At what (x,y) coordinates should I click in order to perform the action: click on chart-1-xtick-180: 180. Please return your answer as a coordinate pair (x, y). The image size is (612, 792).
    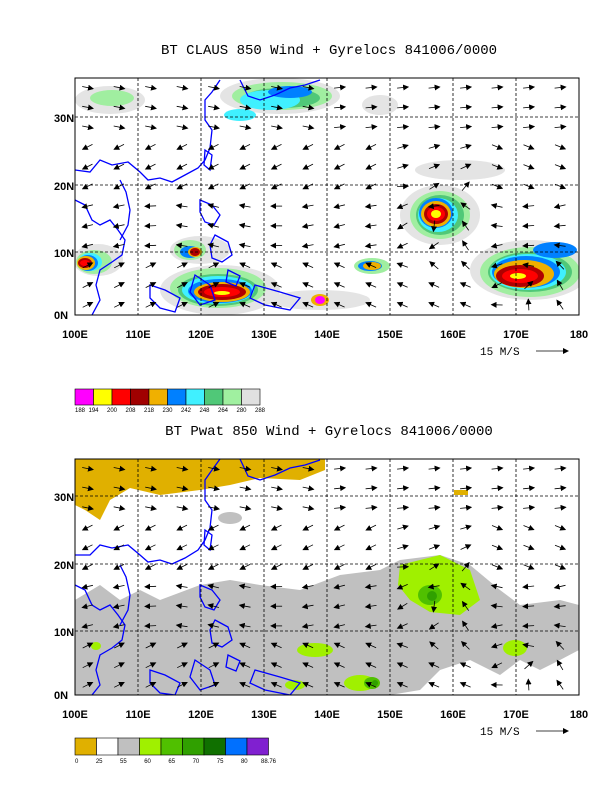
    Looking at the image, I should click on (579, 335).